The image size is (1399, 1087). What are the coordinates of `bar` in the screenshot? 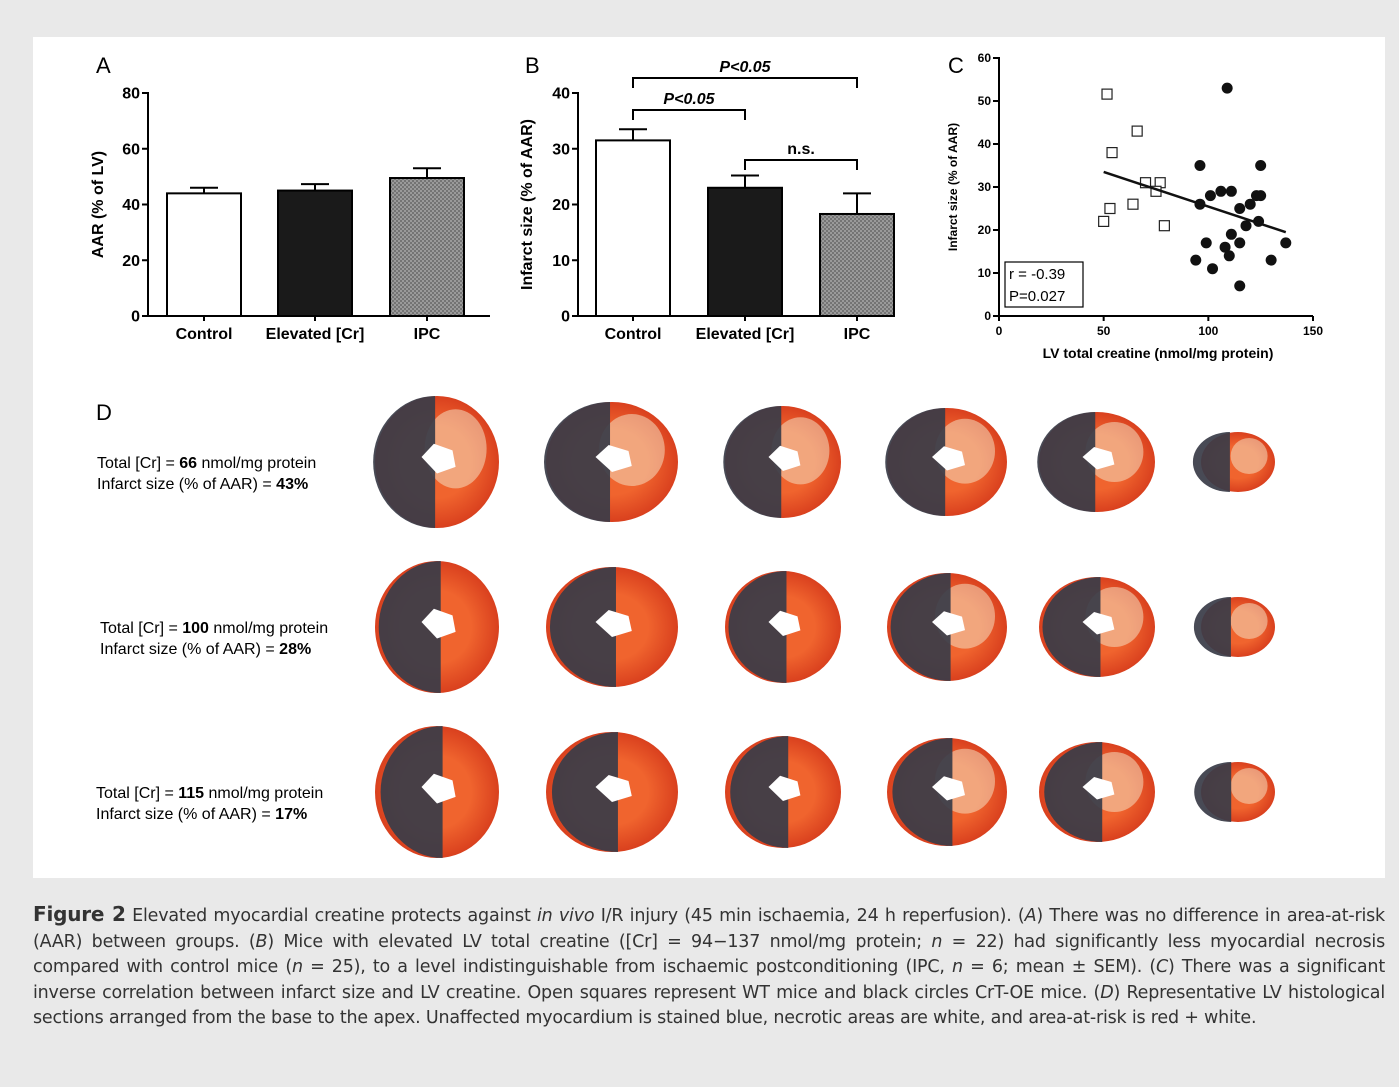 It's located at (633, 228).